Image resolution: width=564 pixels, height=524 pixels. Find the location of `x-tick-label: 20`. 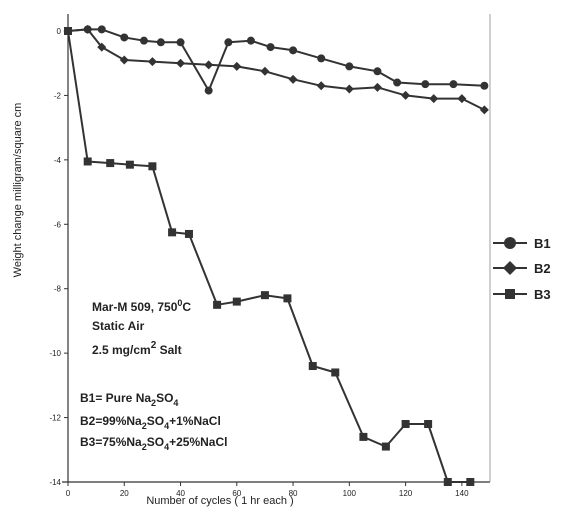

x-tick-label: 20 is located at coordinates (124, 493).